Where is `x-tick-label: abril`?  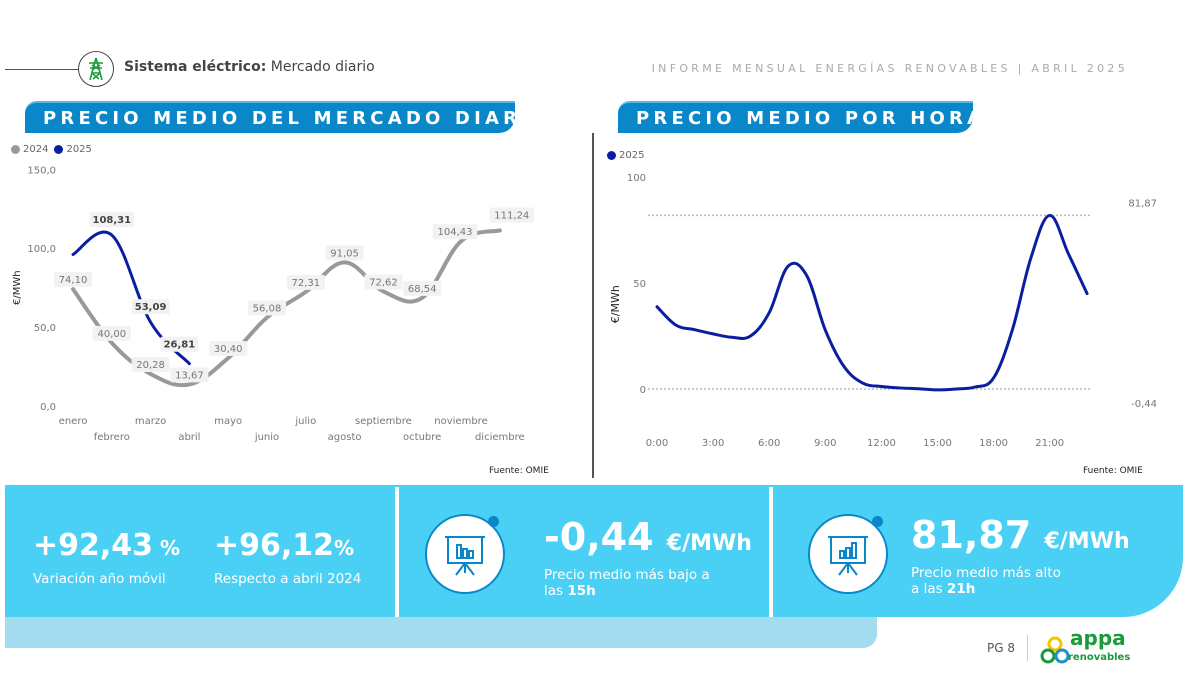 x-tick-label: abril is located at coordinates (189, 437).